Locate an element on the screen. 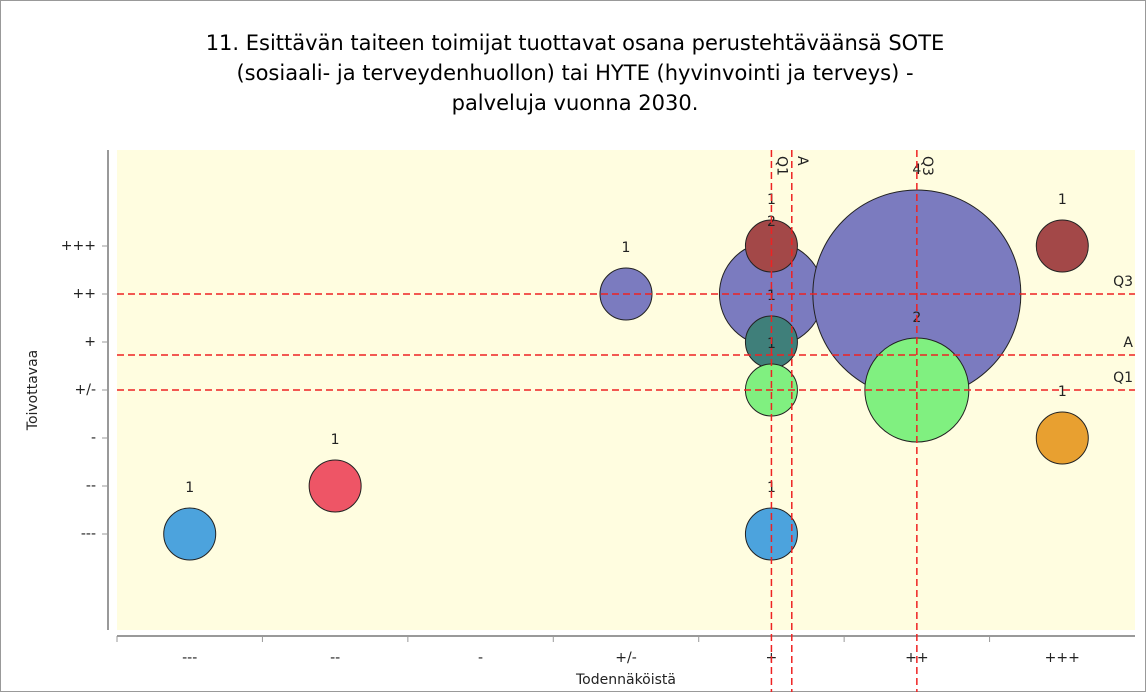  y-tick-label: ++ is located at coordinates (84, 294).